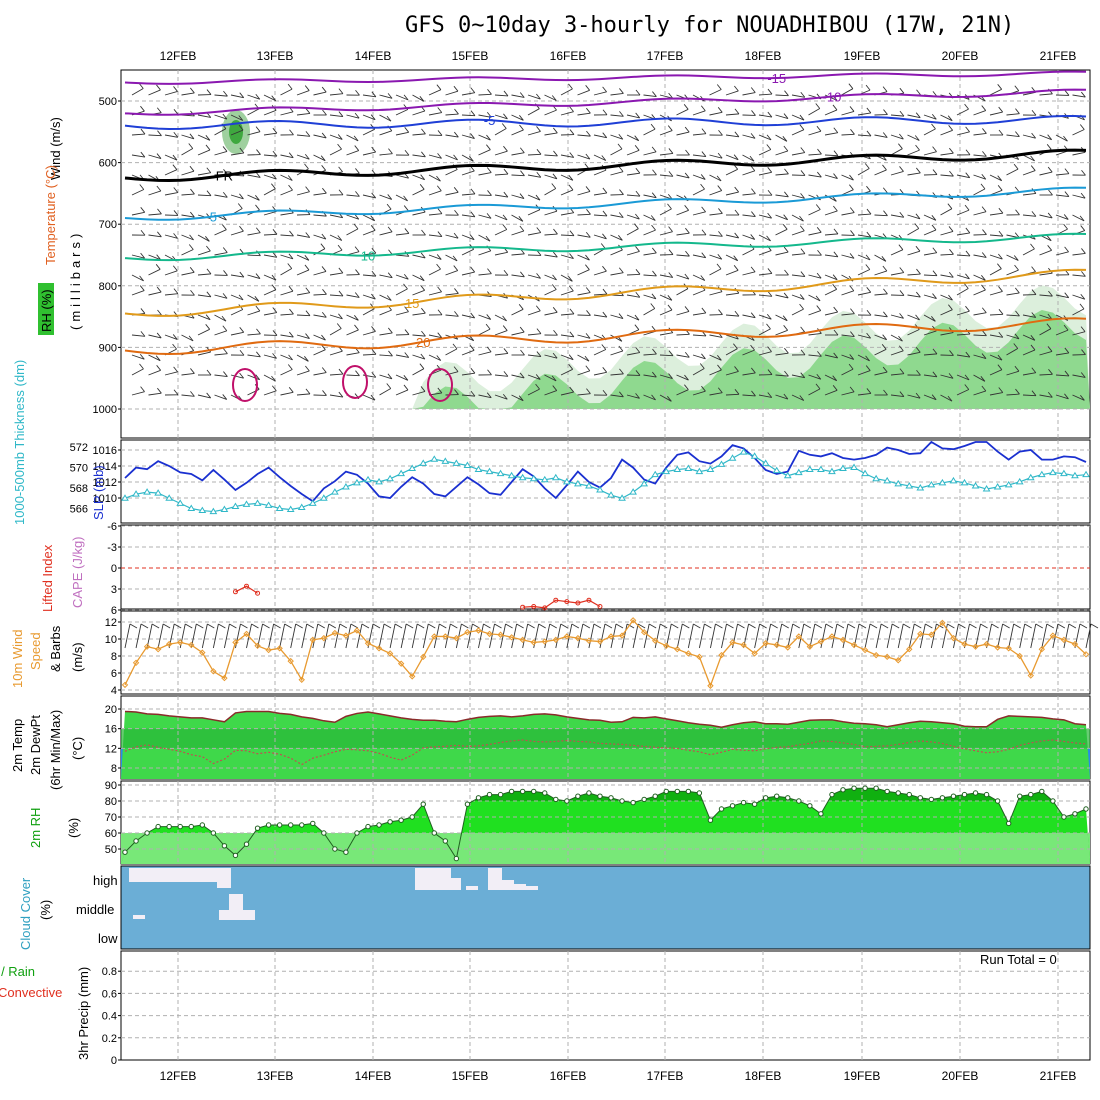  I want to click on y-tick-label: 4, so click(114, 691).